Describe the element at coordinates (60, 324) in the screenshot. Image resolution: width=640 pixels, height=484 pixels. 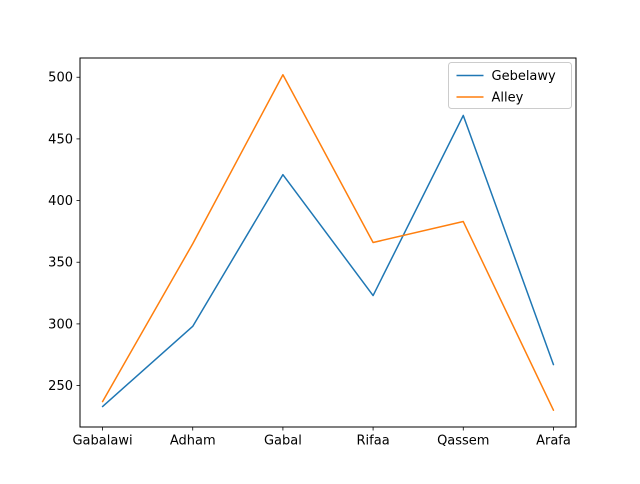
I see `y-axis-tick-label: 300` at that location.